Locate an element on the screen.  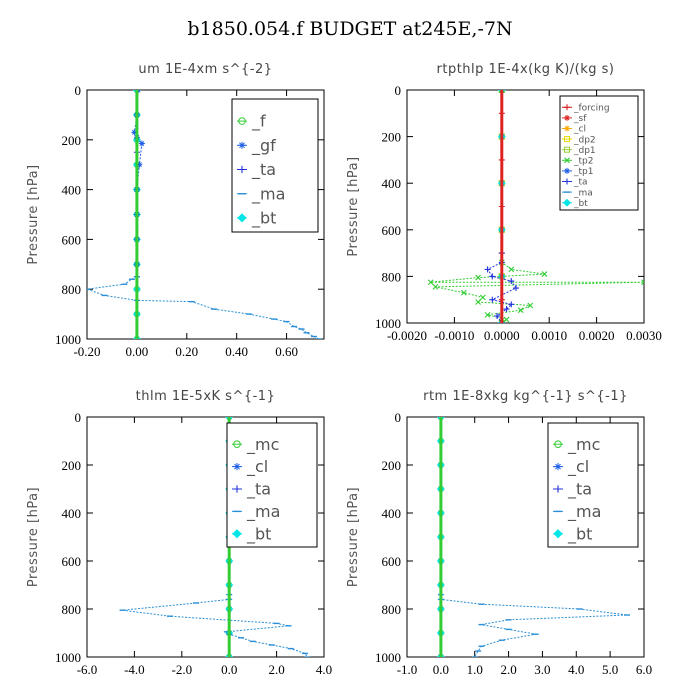
x-tick-label: -0.0020 is located at coordinates (407, 335).